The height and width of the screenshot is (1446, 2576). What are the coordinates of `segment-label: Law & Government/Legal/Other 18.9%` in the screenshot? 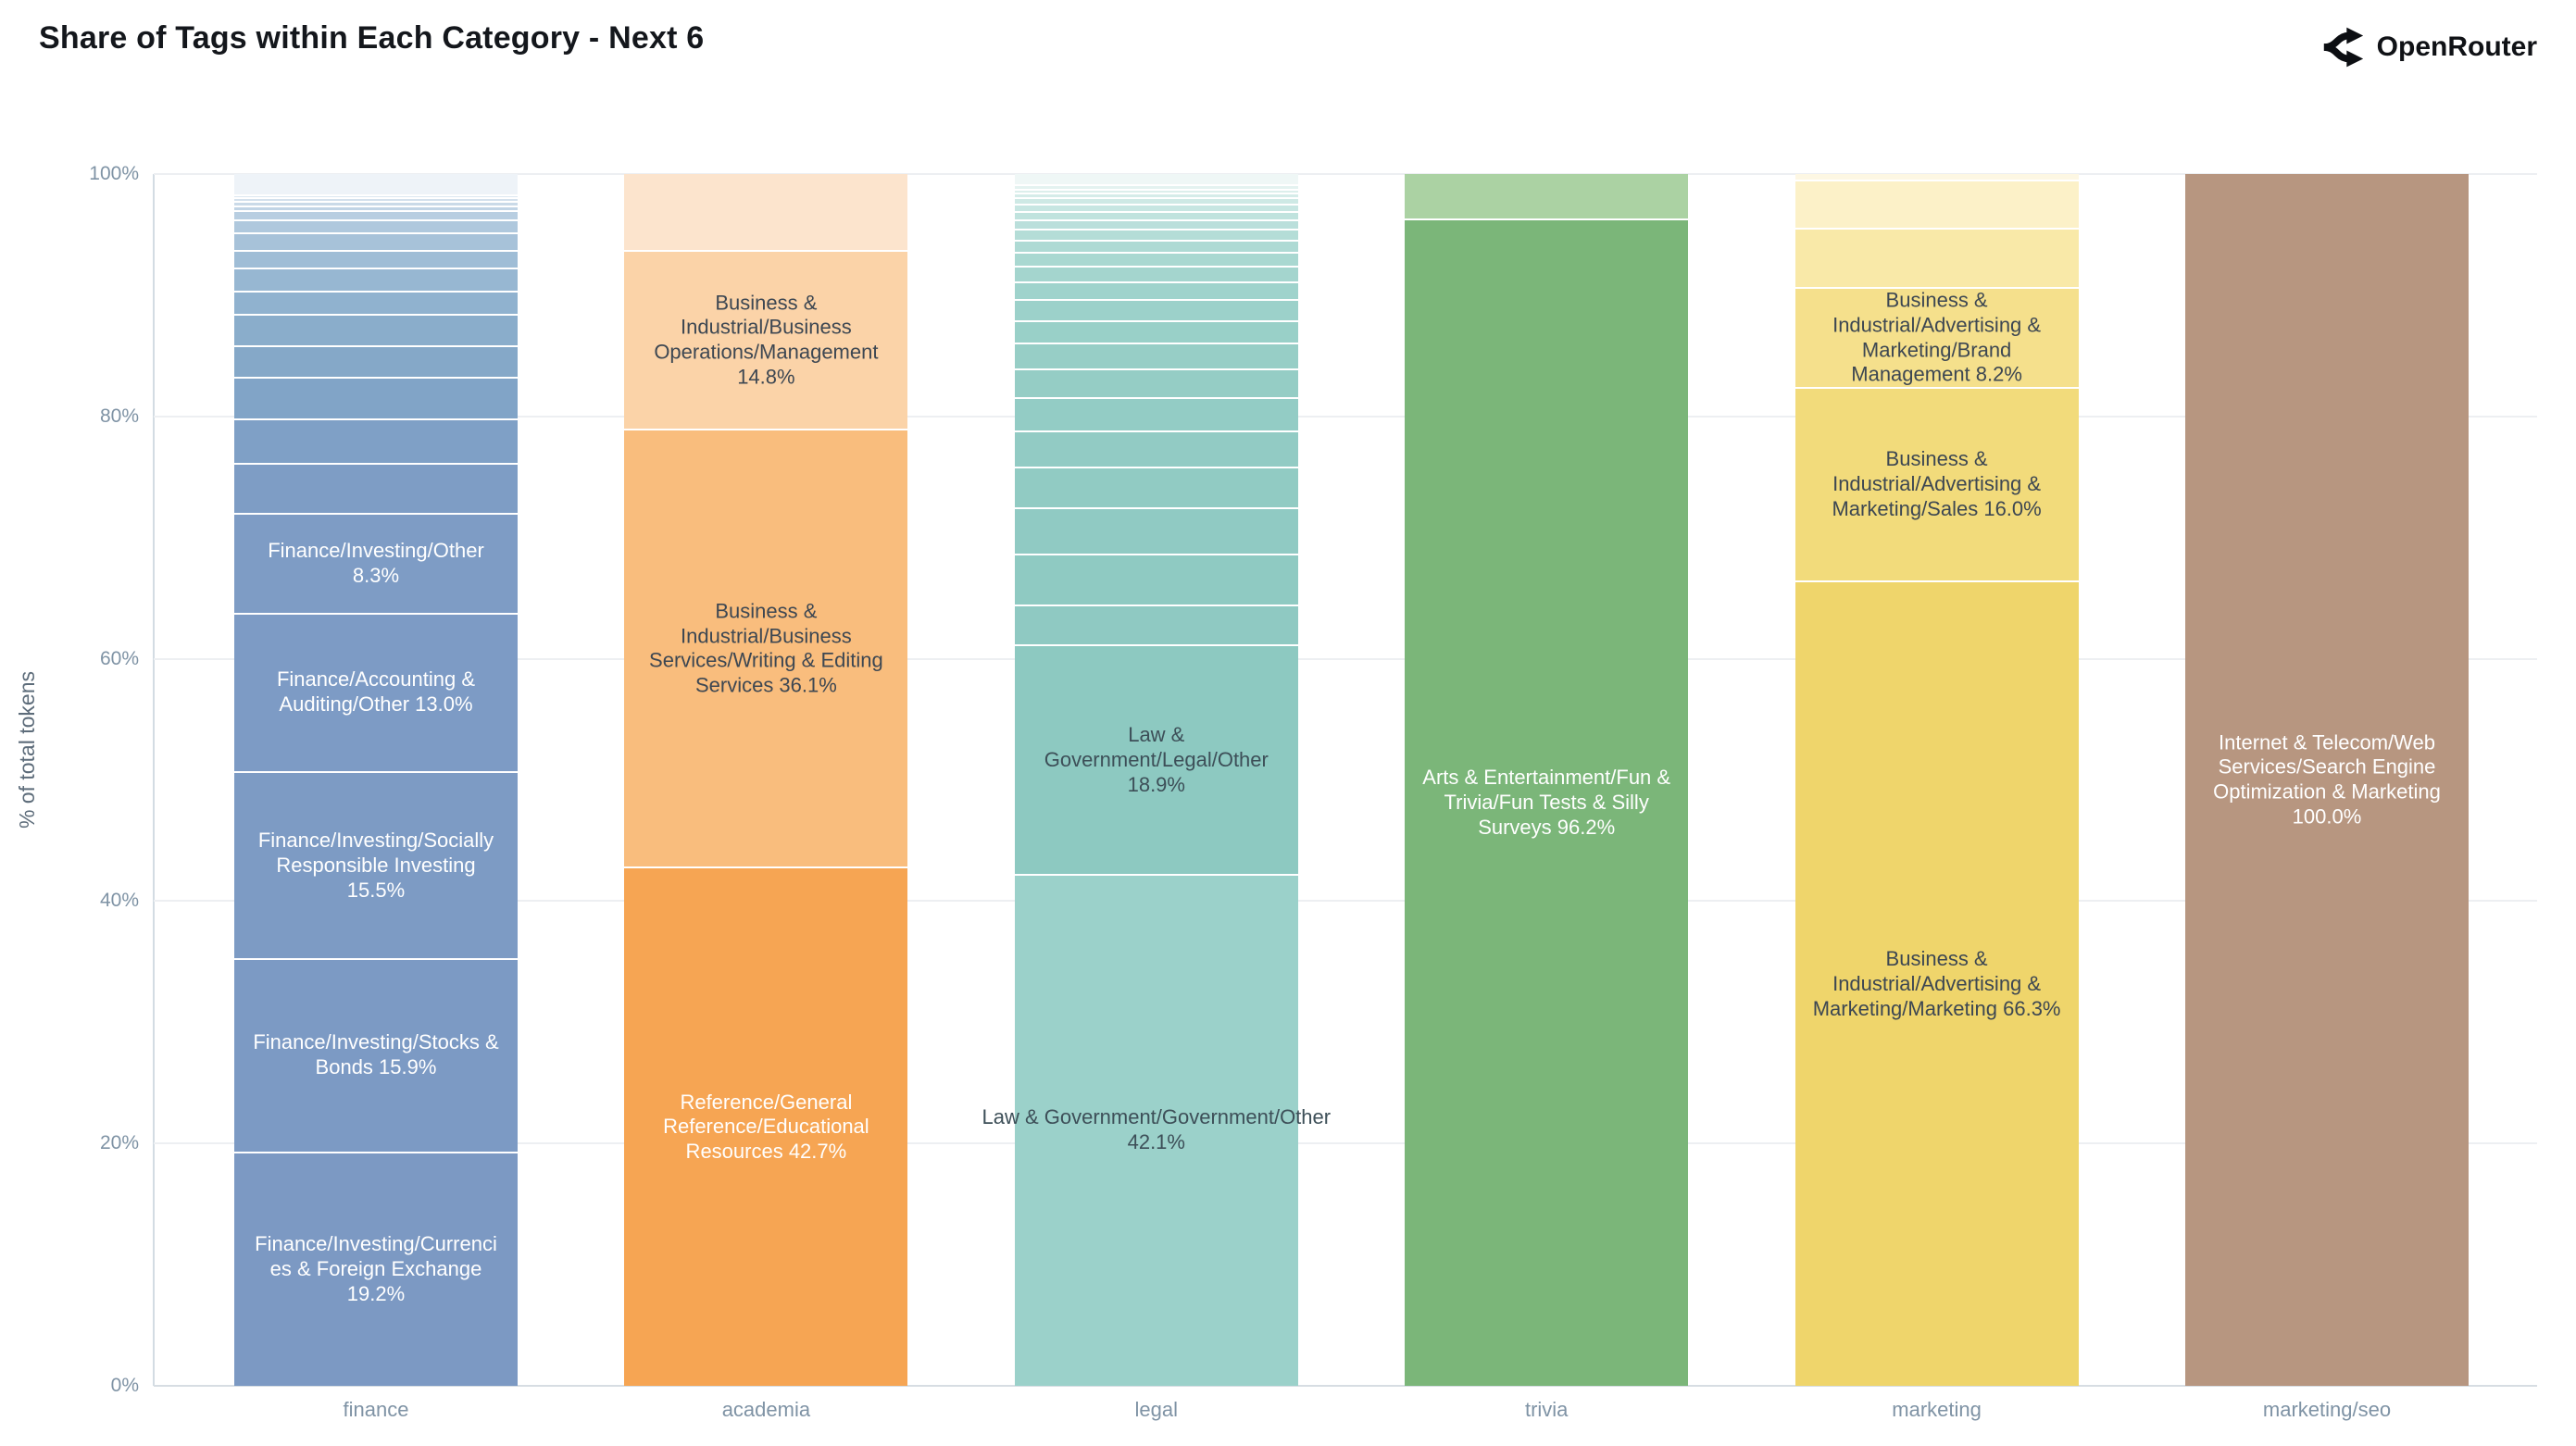 It's located at (1156, 759).